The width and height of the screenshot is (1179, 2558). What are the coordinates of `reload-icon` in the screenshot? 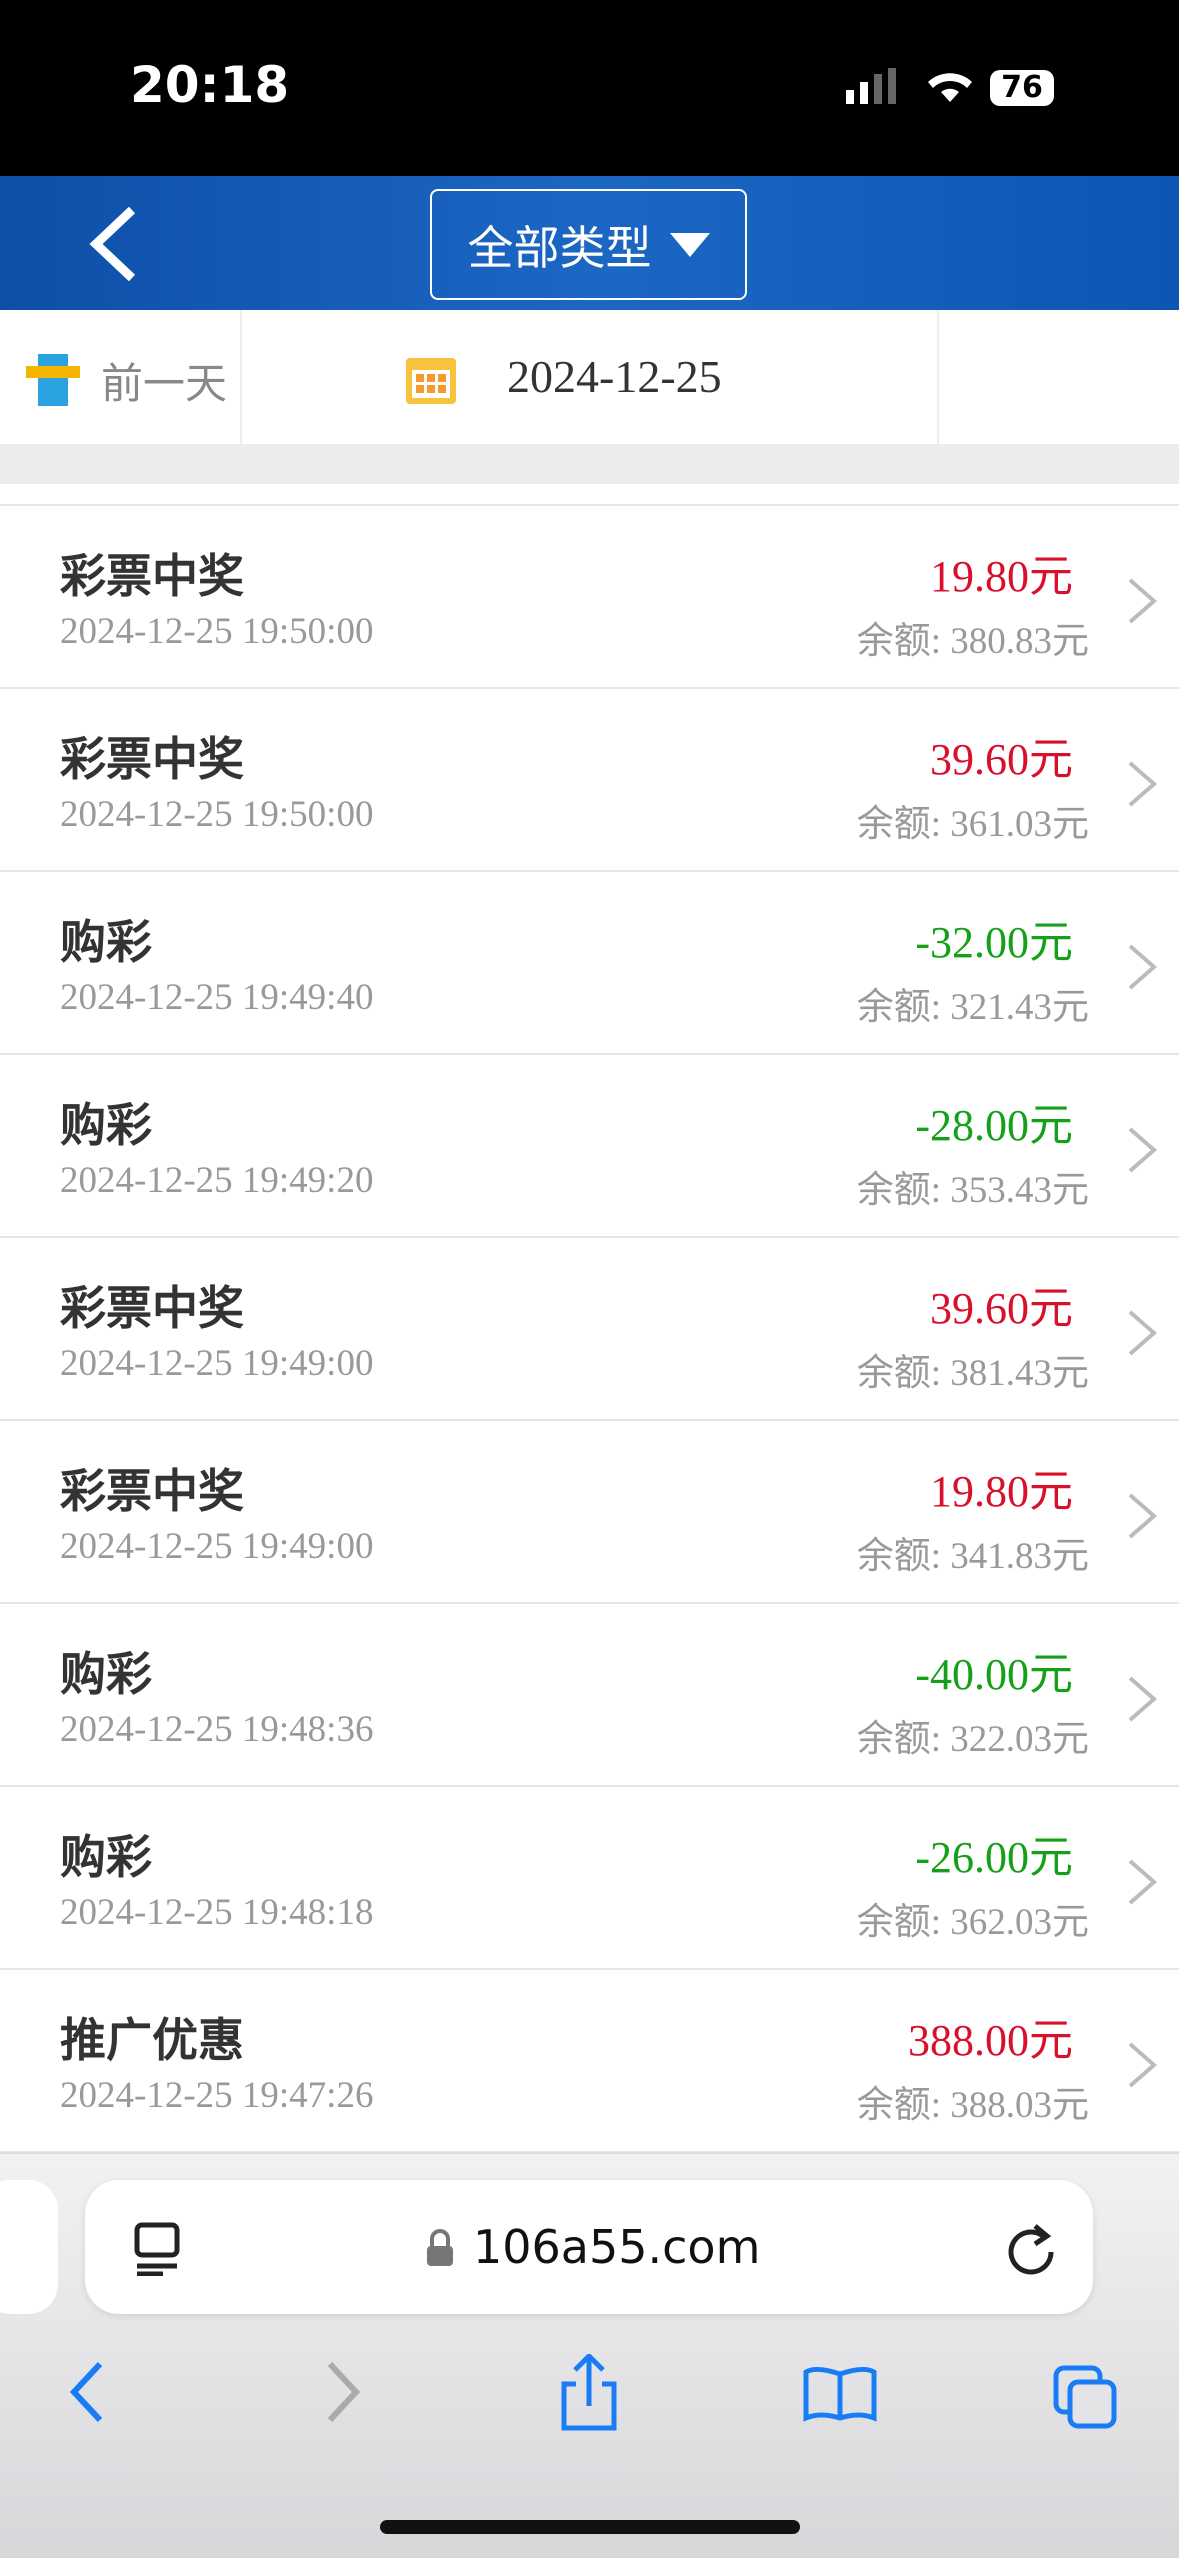 It's located at (1031, 2249).